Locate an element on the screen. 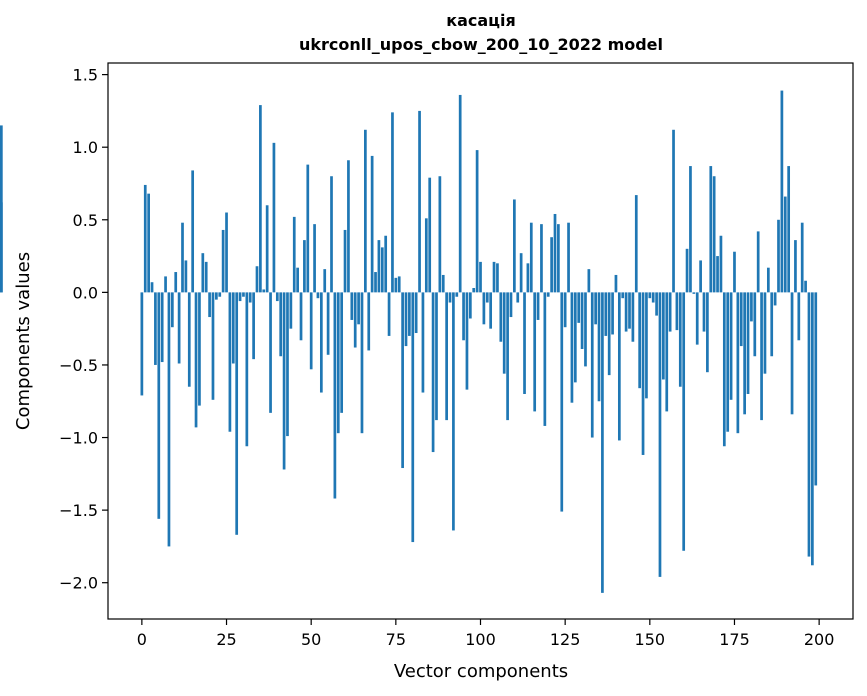 This screenshot has width=867, height=696. x-tick-label: 100 is located at coordinates (480, 639).